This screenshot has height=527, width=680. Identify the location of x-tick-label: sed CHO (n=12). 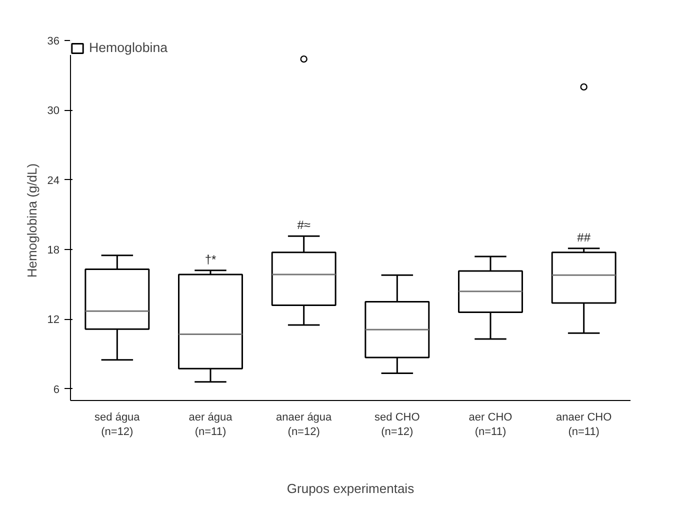
(397, 425).